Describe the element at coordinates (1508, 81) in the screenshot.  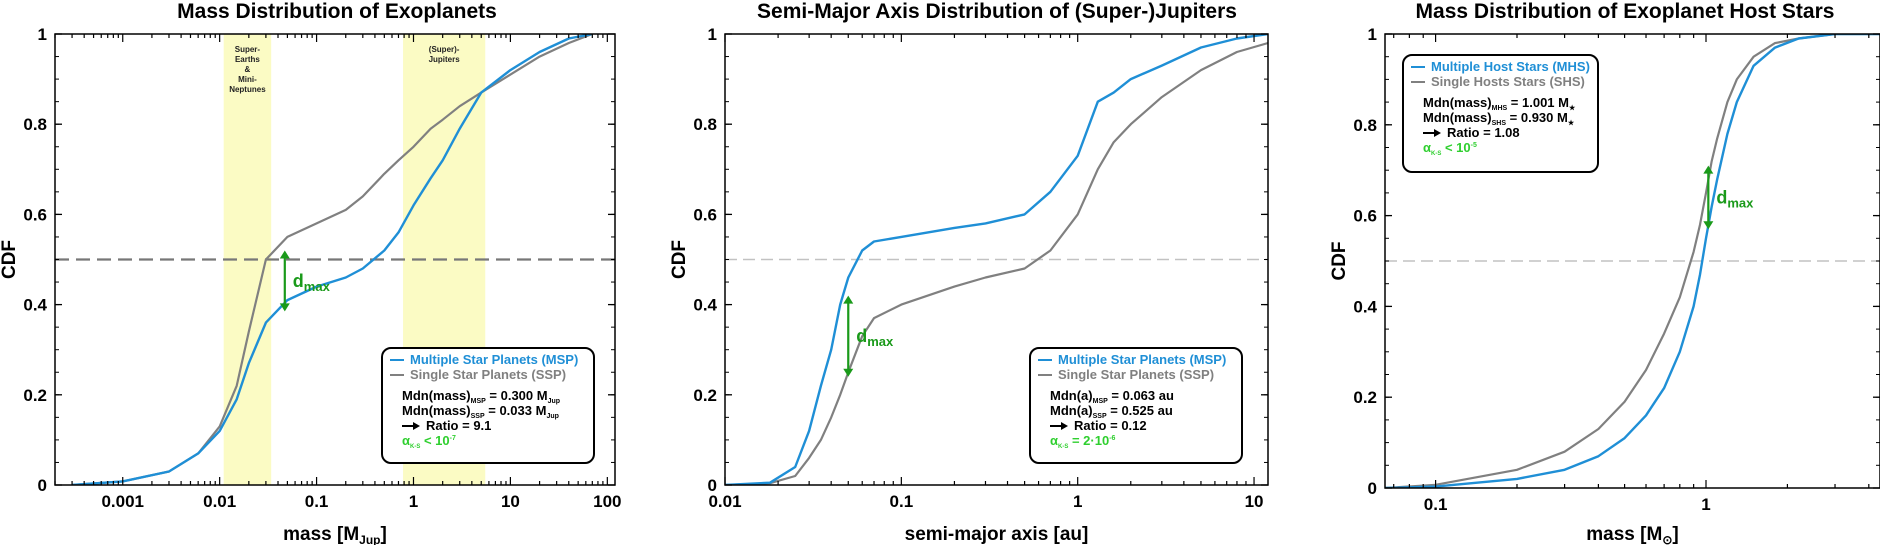
I see `legend-entry: Single Hosts Stars (SHS)` at that location.